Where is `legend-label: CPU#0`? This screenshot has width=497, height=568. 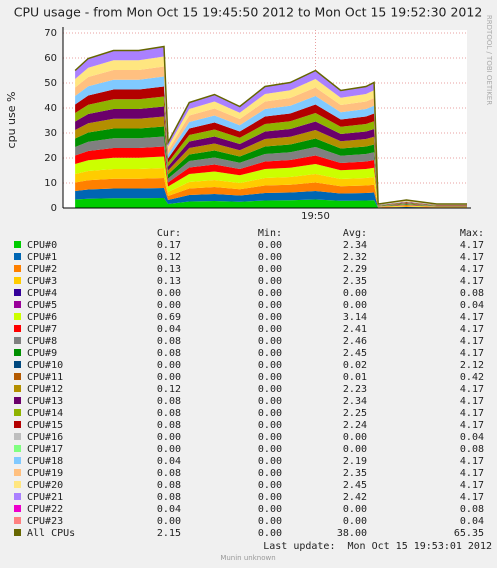
legend-label: CPU#0 is located at coordinates (42, 245).